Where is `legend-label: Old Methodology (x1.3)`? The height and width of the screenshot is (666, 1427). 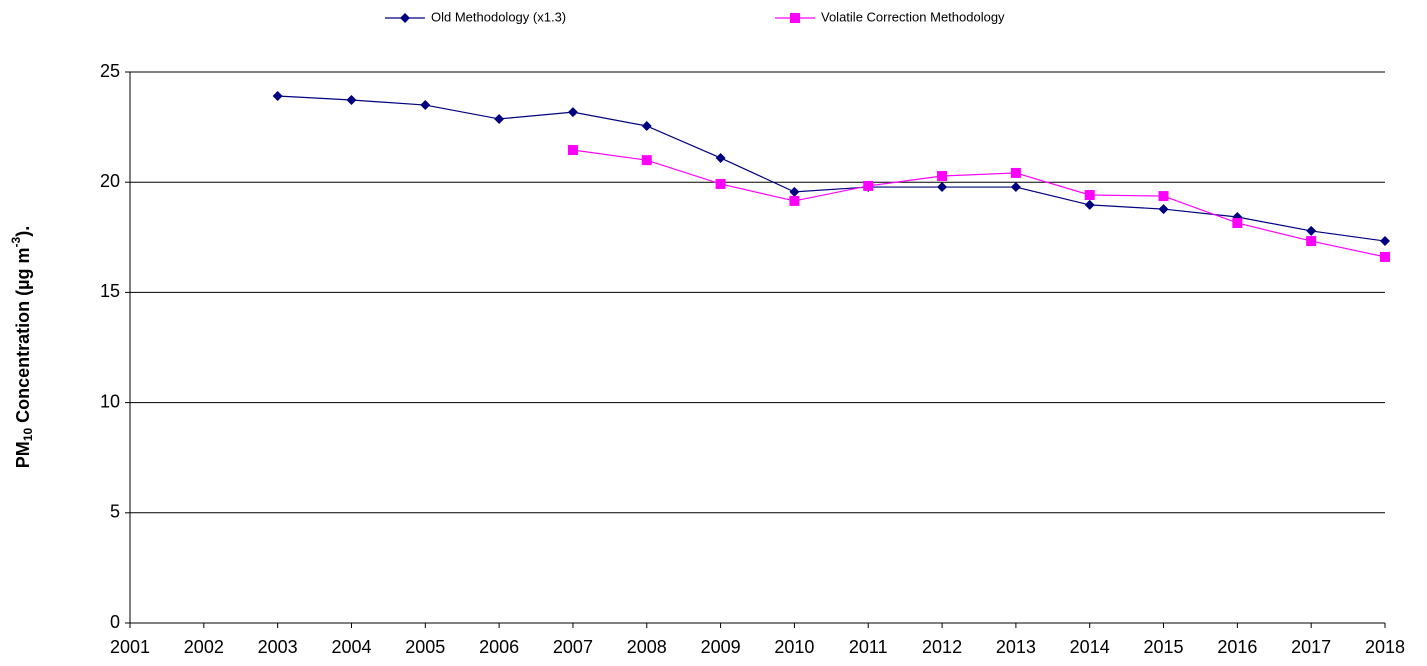
legend-label: Old Methodology (x1.3) is located at coordinates (498, 16).